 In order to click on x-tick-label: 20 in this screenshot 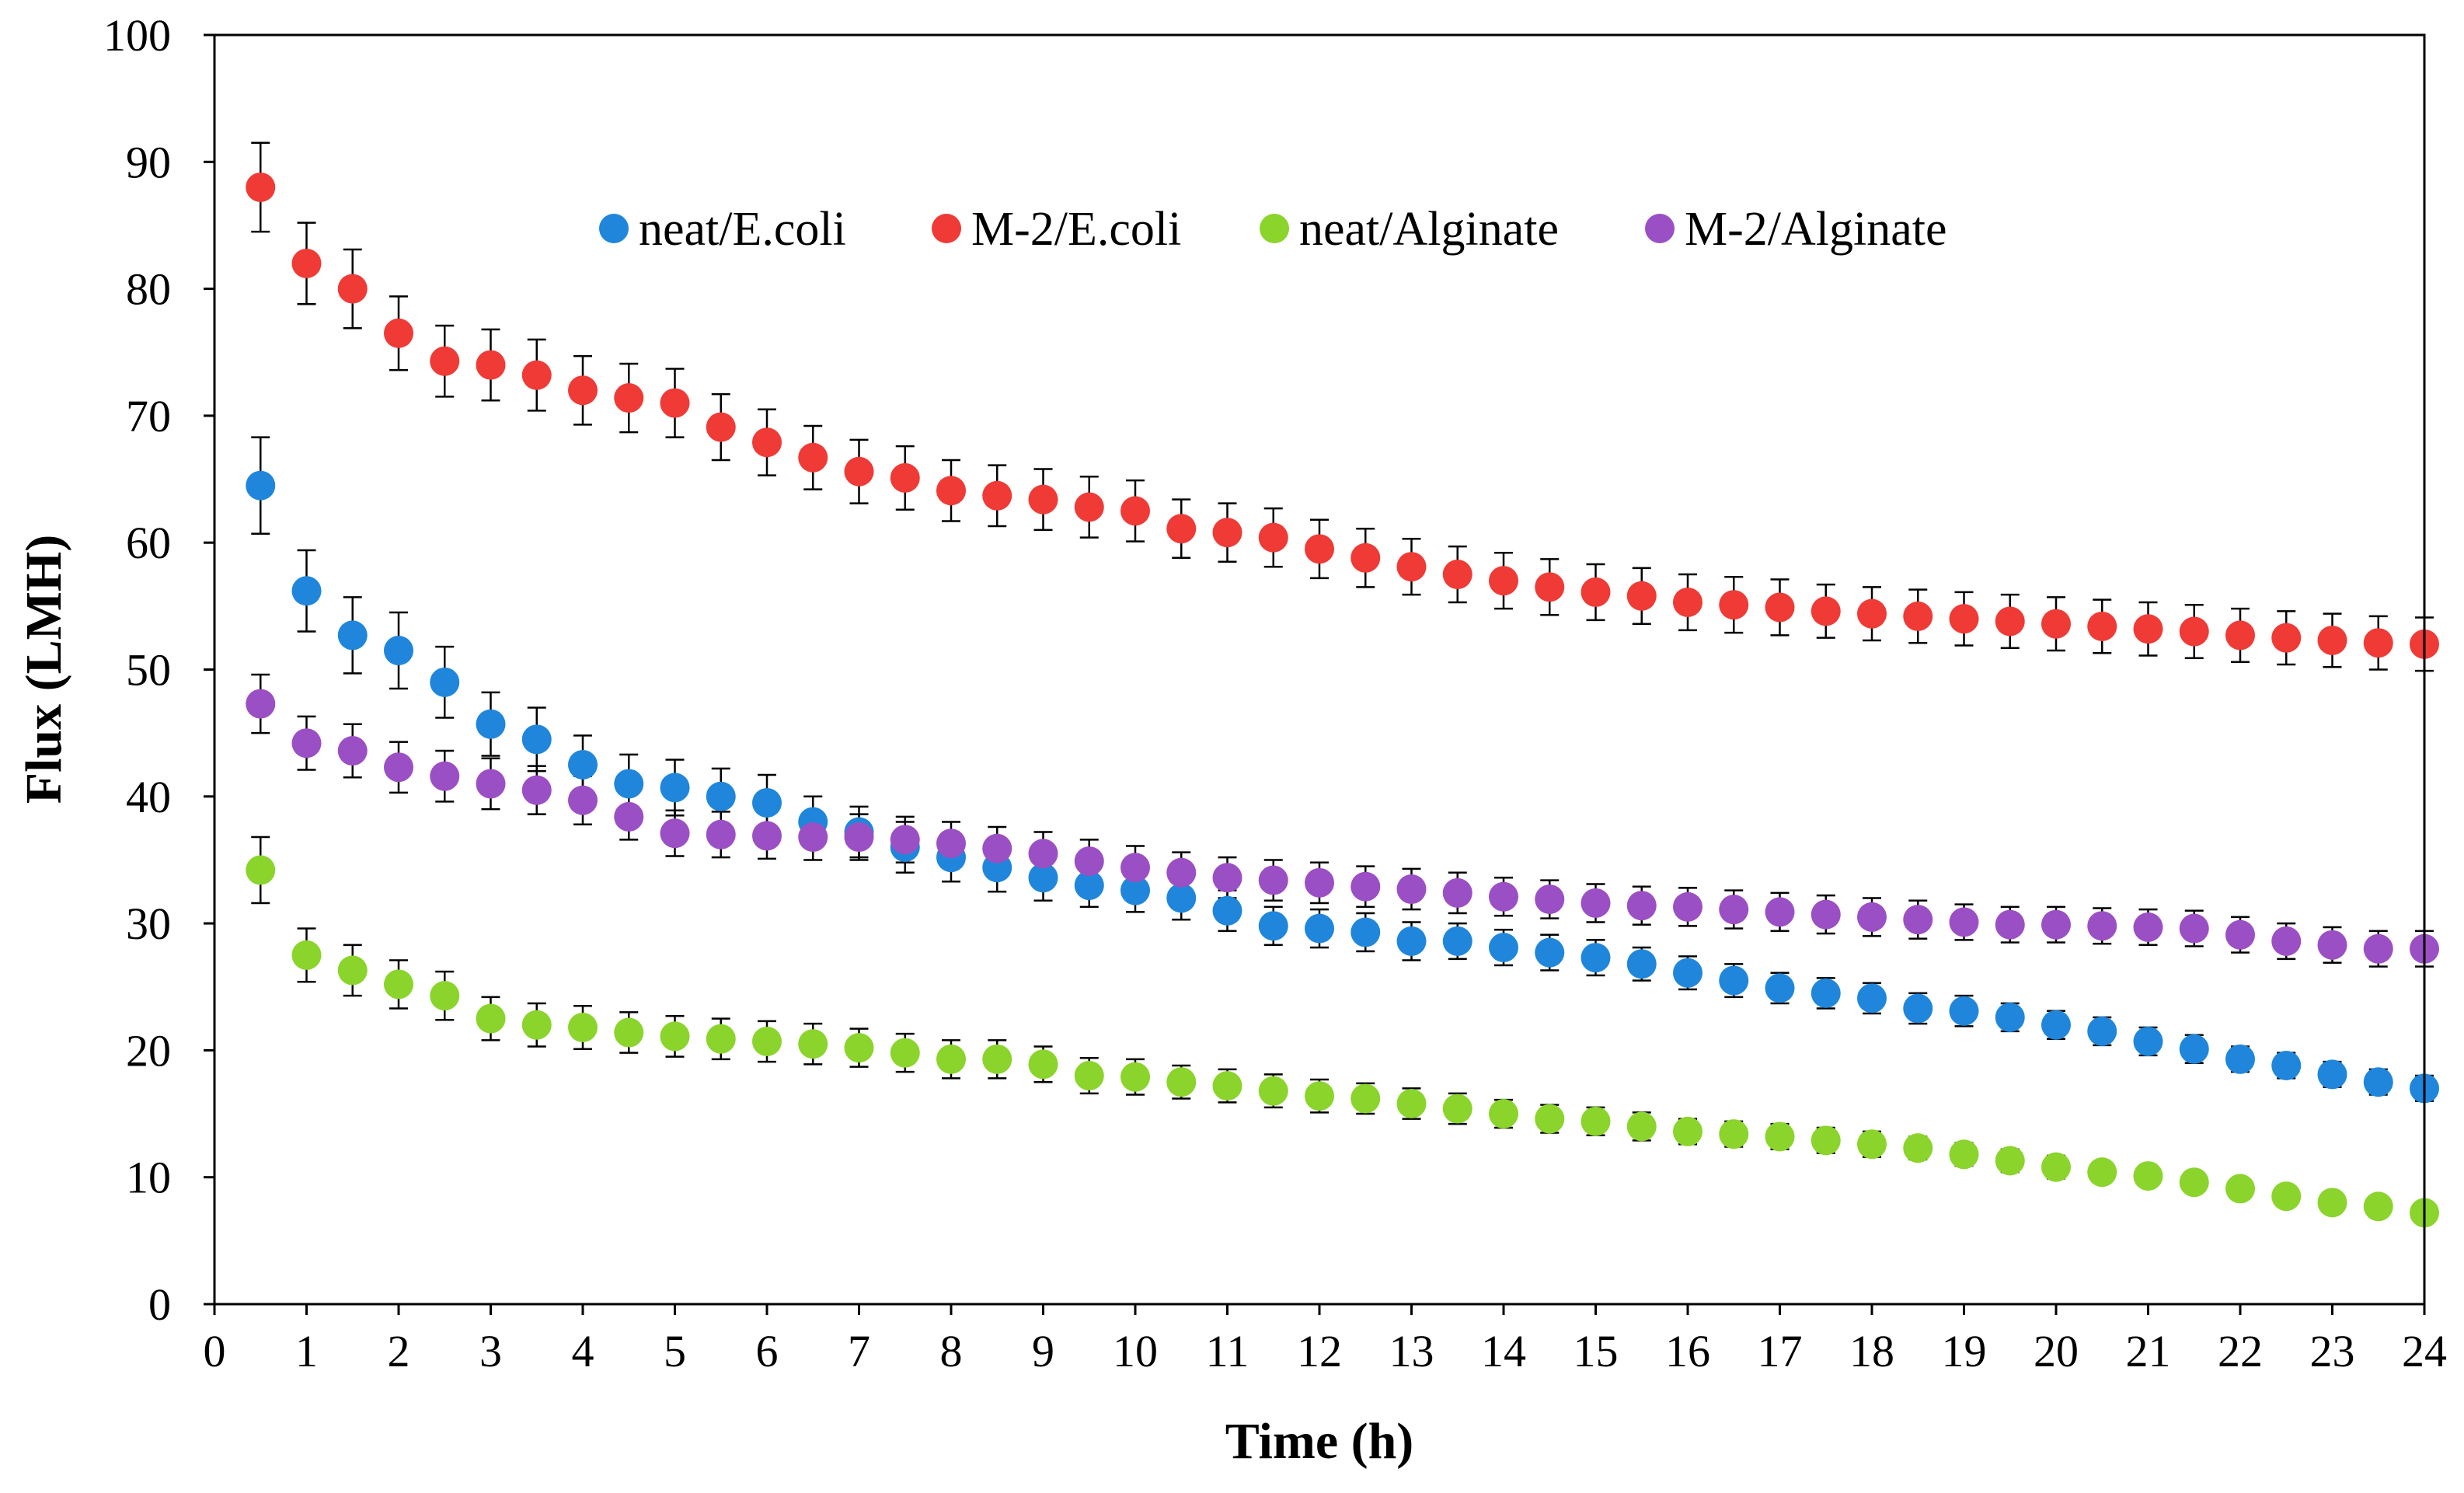, I will do `click(2056, 1351)`.